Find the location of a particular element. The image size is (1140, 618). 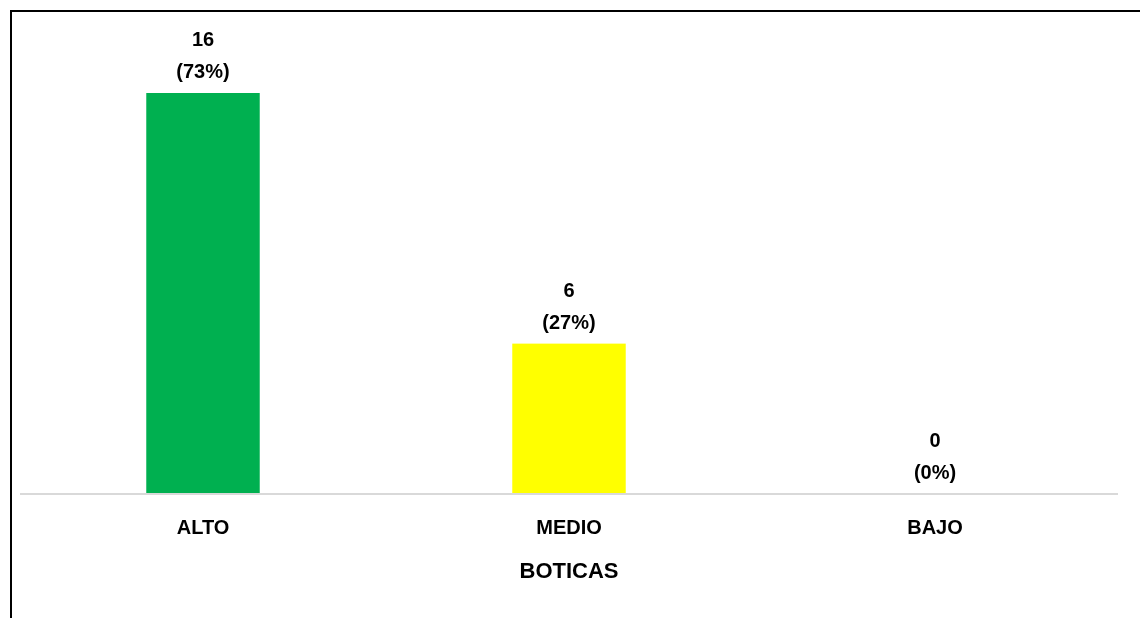

x-axis-title: BOTICAS is located at coordinates (569, 570).